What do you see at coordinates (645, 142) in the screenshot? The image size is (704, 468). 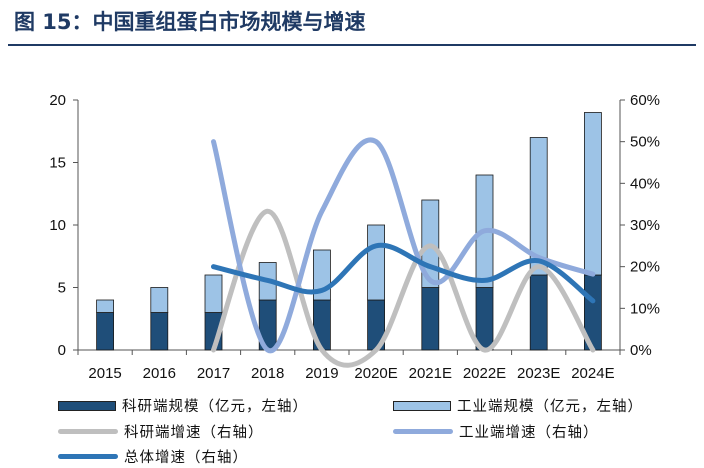 I see `y-right-tick-label: 50%` at bounding box center [645, 142].